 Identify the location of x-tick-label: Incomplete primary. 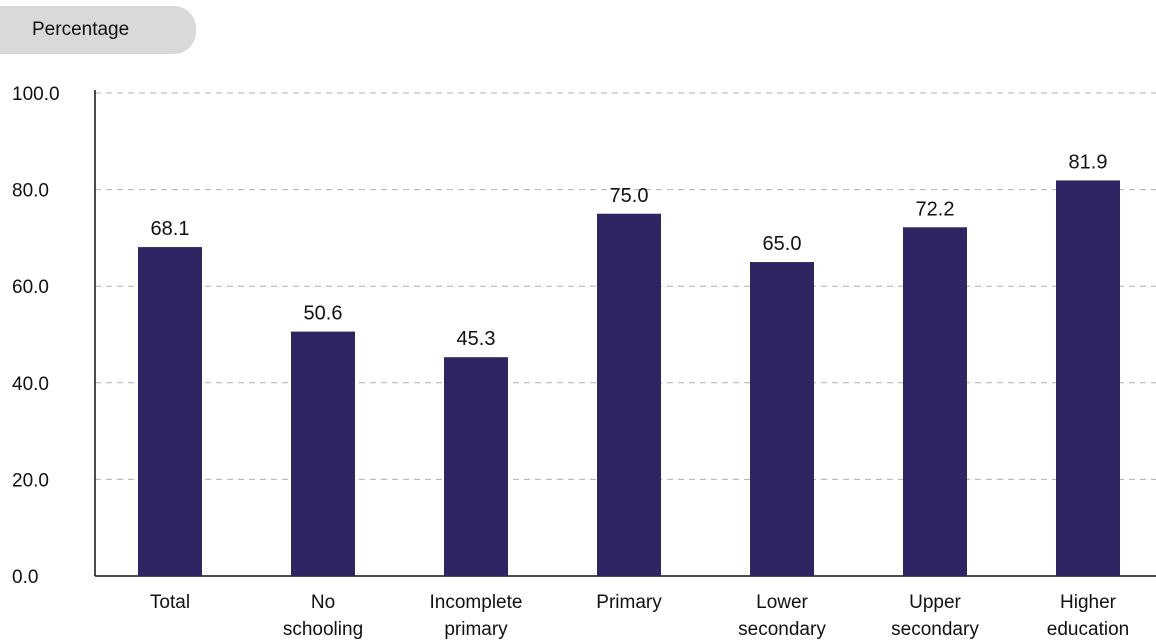
(476, 616).